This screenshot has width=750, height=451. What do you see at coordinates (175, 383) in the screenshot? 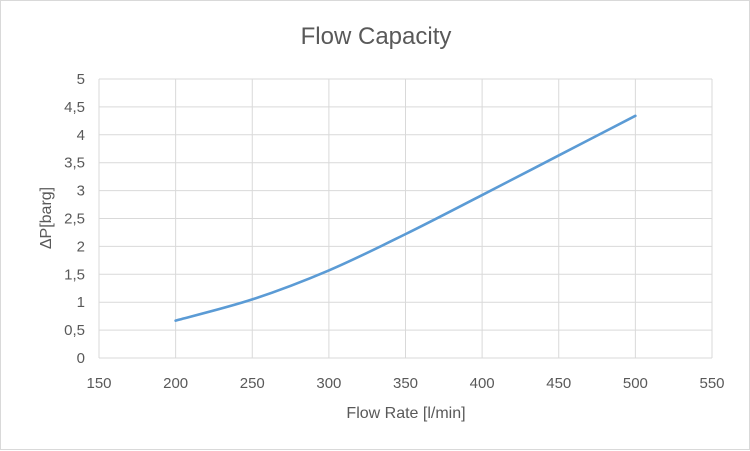
I see `x-tick-label: 200` at bounding box center [175, 383].